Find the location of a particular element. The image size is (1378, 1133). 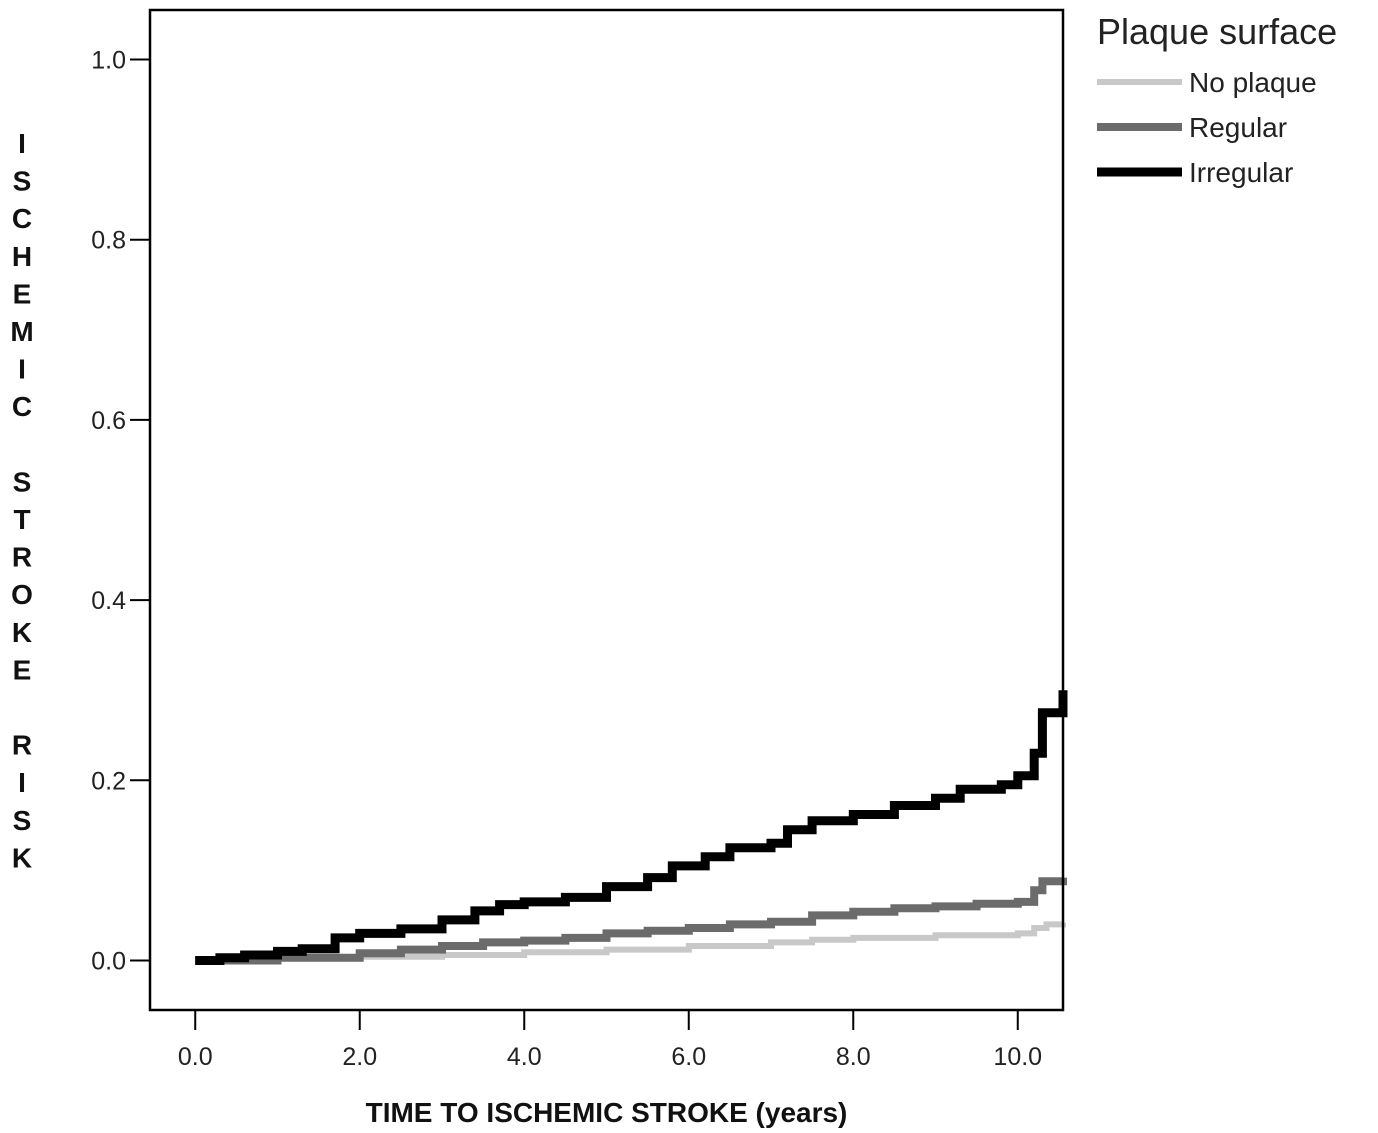

series-line-regular is located at coordinates (631, 921).